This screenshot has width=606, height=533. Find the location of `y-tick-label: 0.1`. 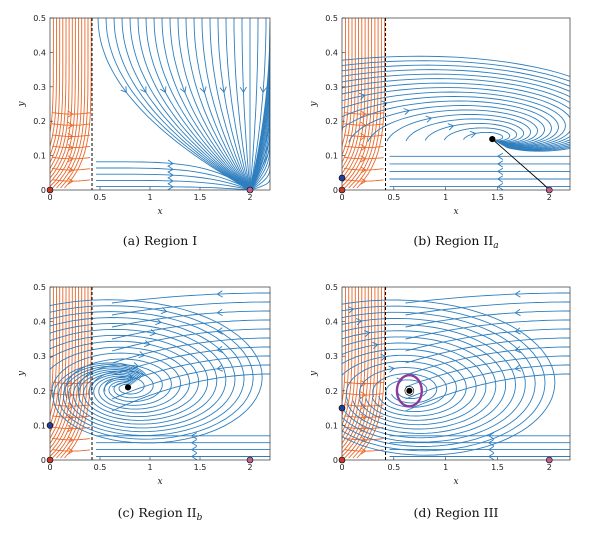

y-tick-label: 0.1 is located at coordinates (331, 425).